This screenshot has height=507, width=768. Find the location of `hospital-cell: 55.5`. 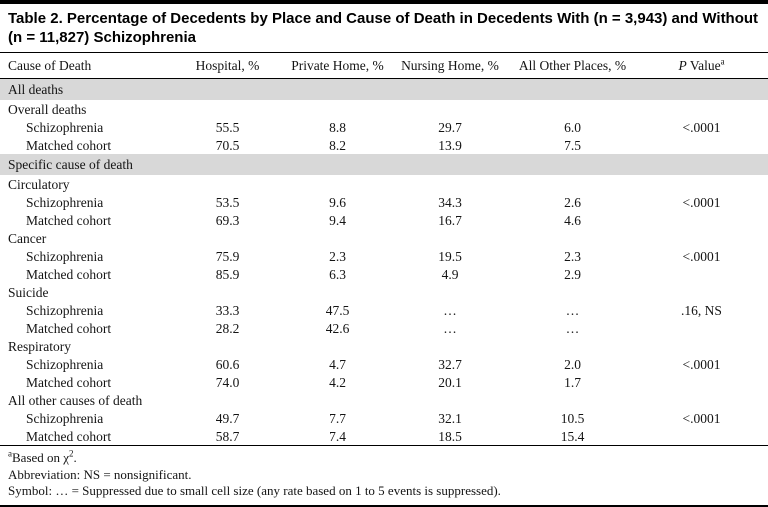

hospital-cell: 55.5 is located at coordinates (227, 127).